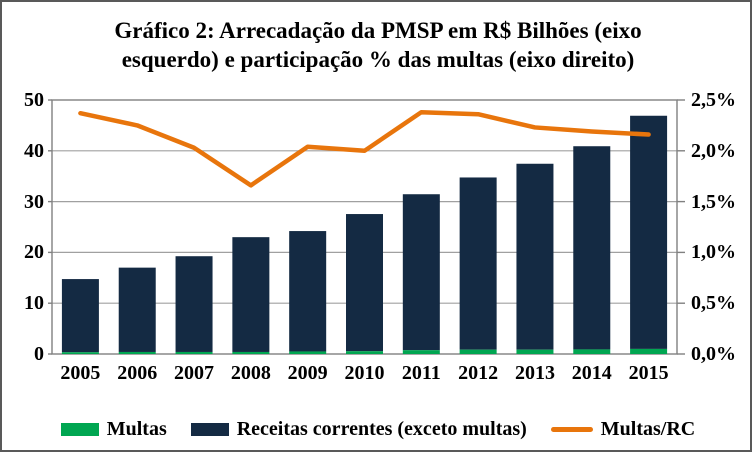 The width and height of the screenshot is (752, 452). What do you see at coordinates (534, 373) in the screenshot?
I see `x-axis-label-2013: 2013` at bounding box center [534, 373].